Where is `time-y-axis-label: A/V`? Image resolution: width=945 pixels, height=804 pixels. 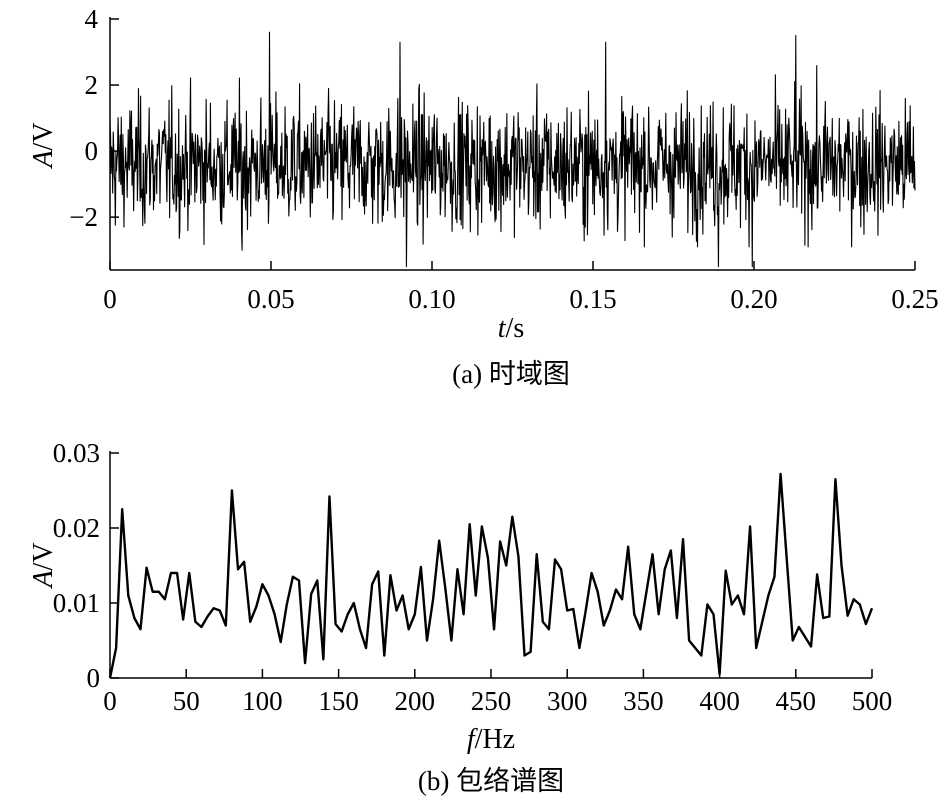
time-y-axis-label: A/V is located at coordinates (43, 145).